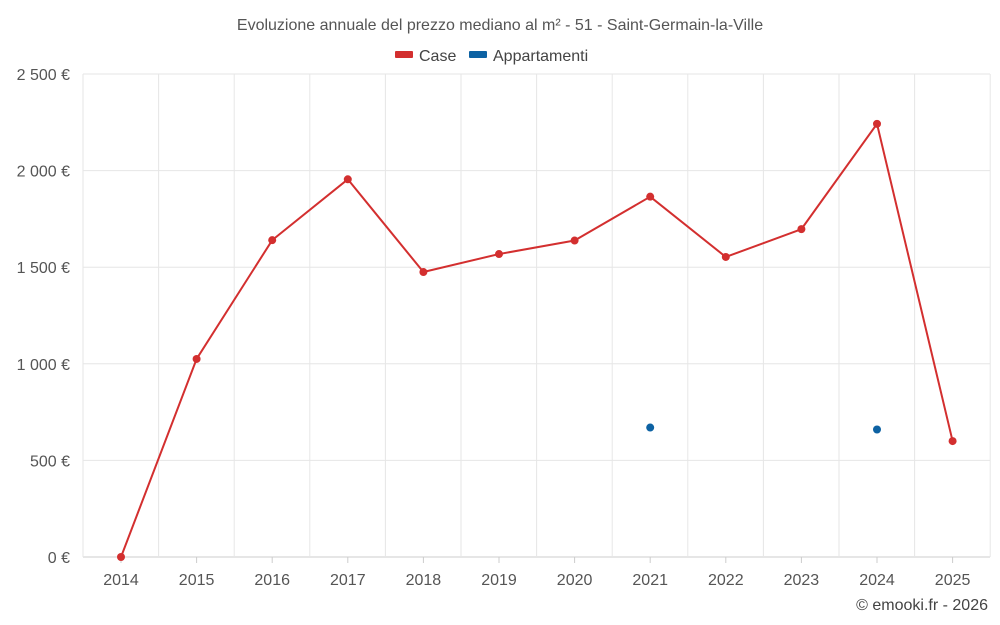  Describe the element at coordinates (540, 56) in the screenshot. I see `legend-label-appartamenti: Appartamenti` at that location.